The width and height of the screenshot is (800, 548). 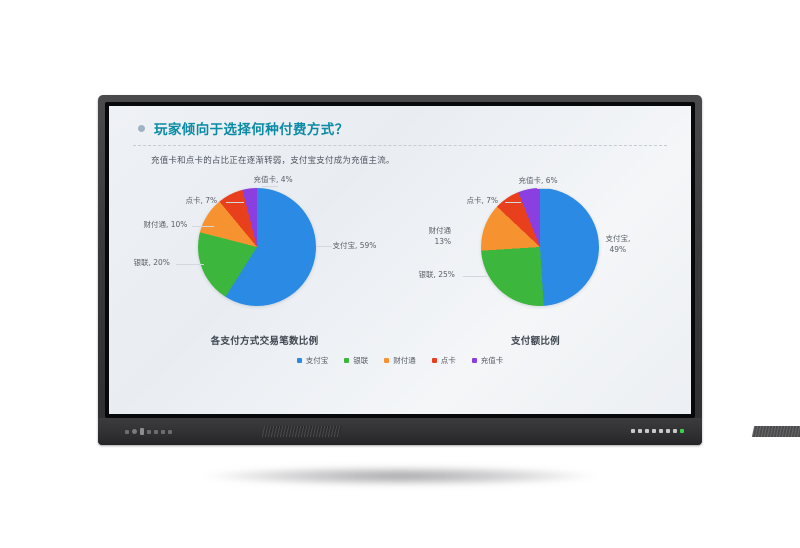 What do you see at coordinates (542, 188) in the screenshot?
I see `leader-line-right-rechargecard` at bounding box center [542, 188].